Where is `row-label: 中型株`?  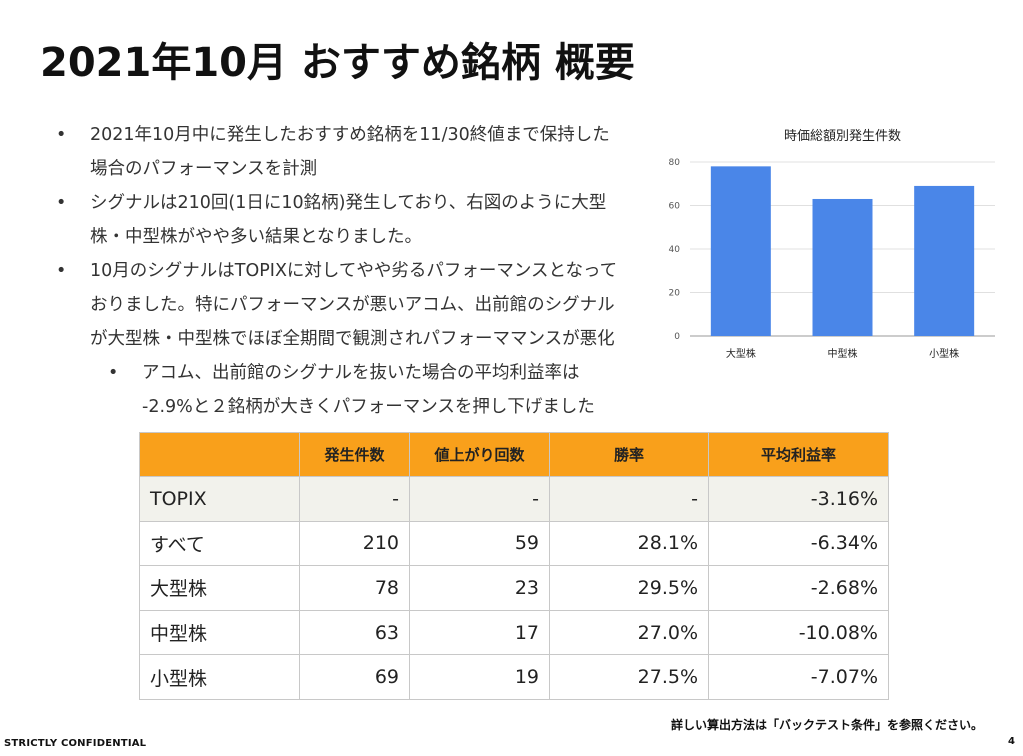
row-label: 中型株 is located at coordinates (219, 632).